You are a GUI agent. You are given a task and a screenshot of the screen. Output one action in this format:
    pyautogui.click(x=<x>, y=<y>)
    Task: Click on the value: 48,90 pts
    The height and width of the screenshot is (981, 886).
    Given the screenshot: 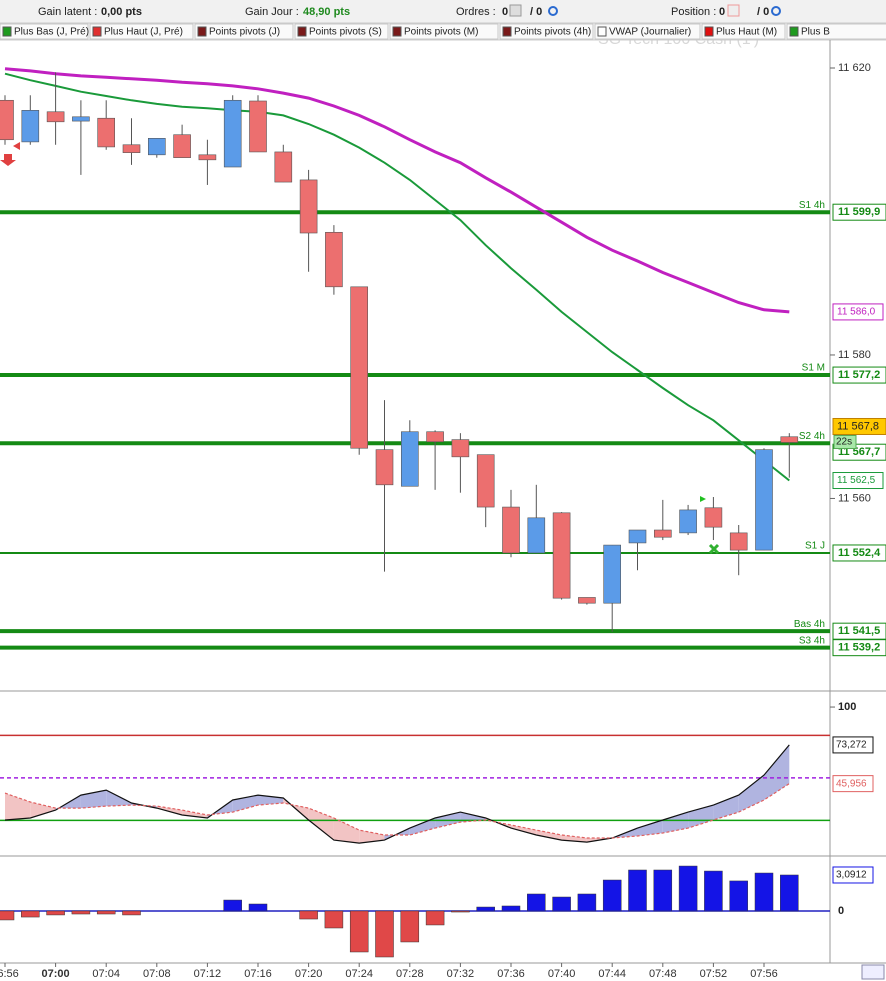 What is the action you would take?
    pyautogui.click(x=326, y=12)
    